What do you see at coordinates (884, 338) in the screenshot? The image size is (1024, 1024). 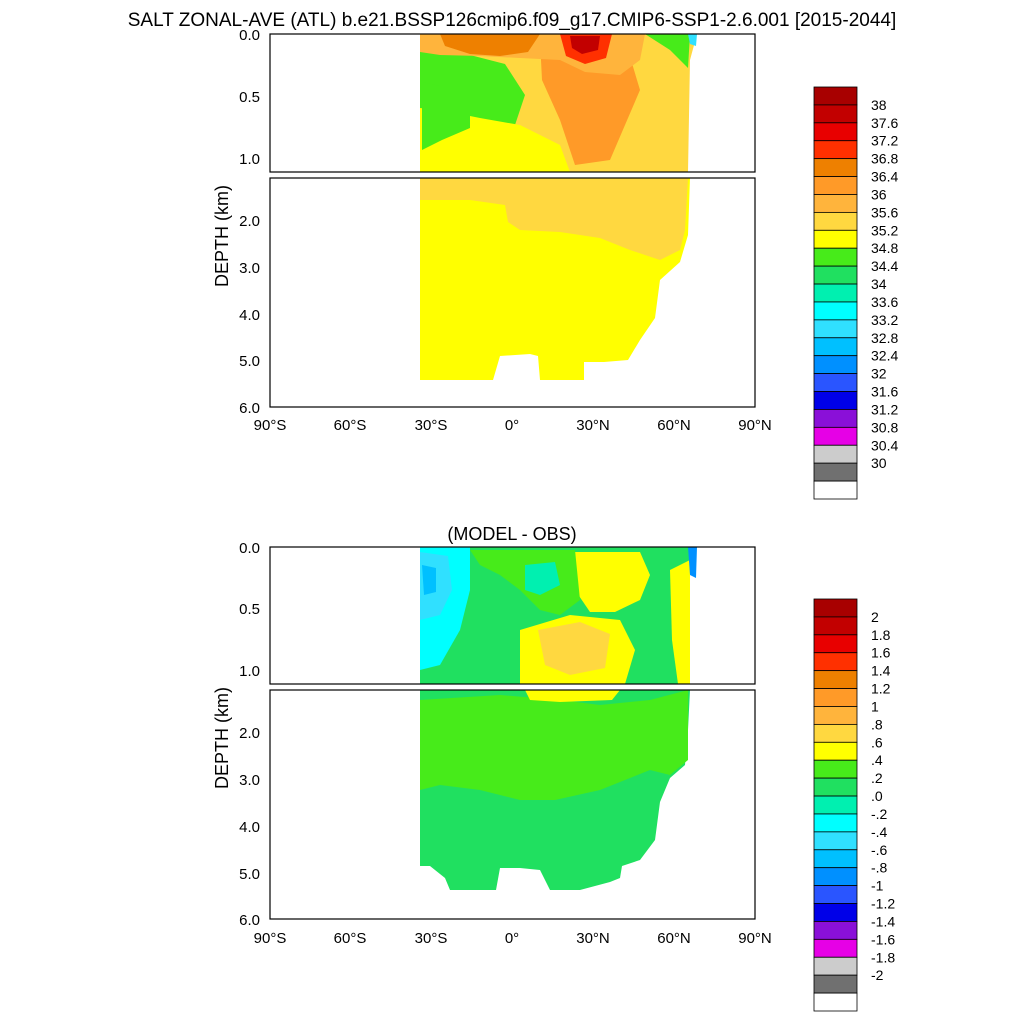 I see `colorbar-label: 32.8` at bounding box center [884, 338].